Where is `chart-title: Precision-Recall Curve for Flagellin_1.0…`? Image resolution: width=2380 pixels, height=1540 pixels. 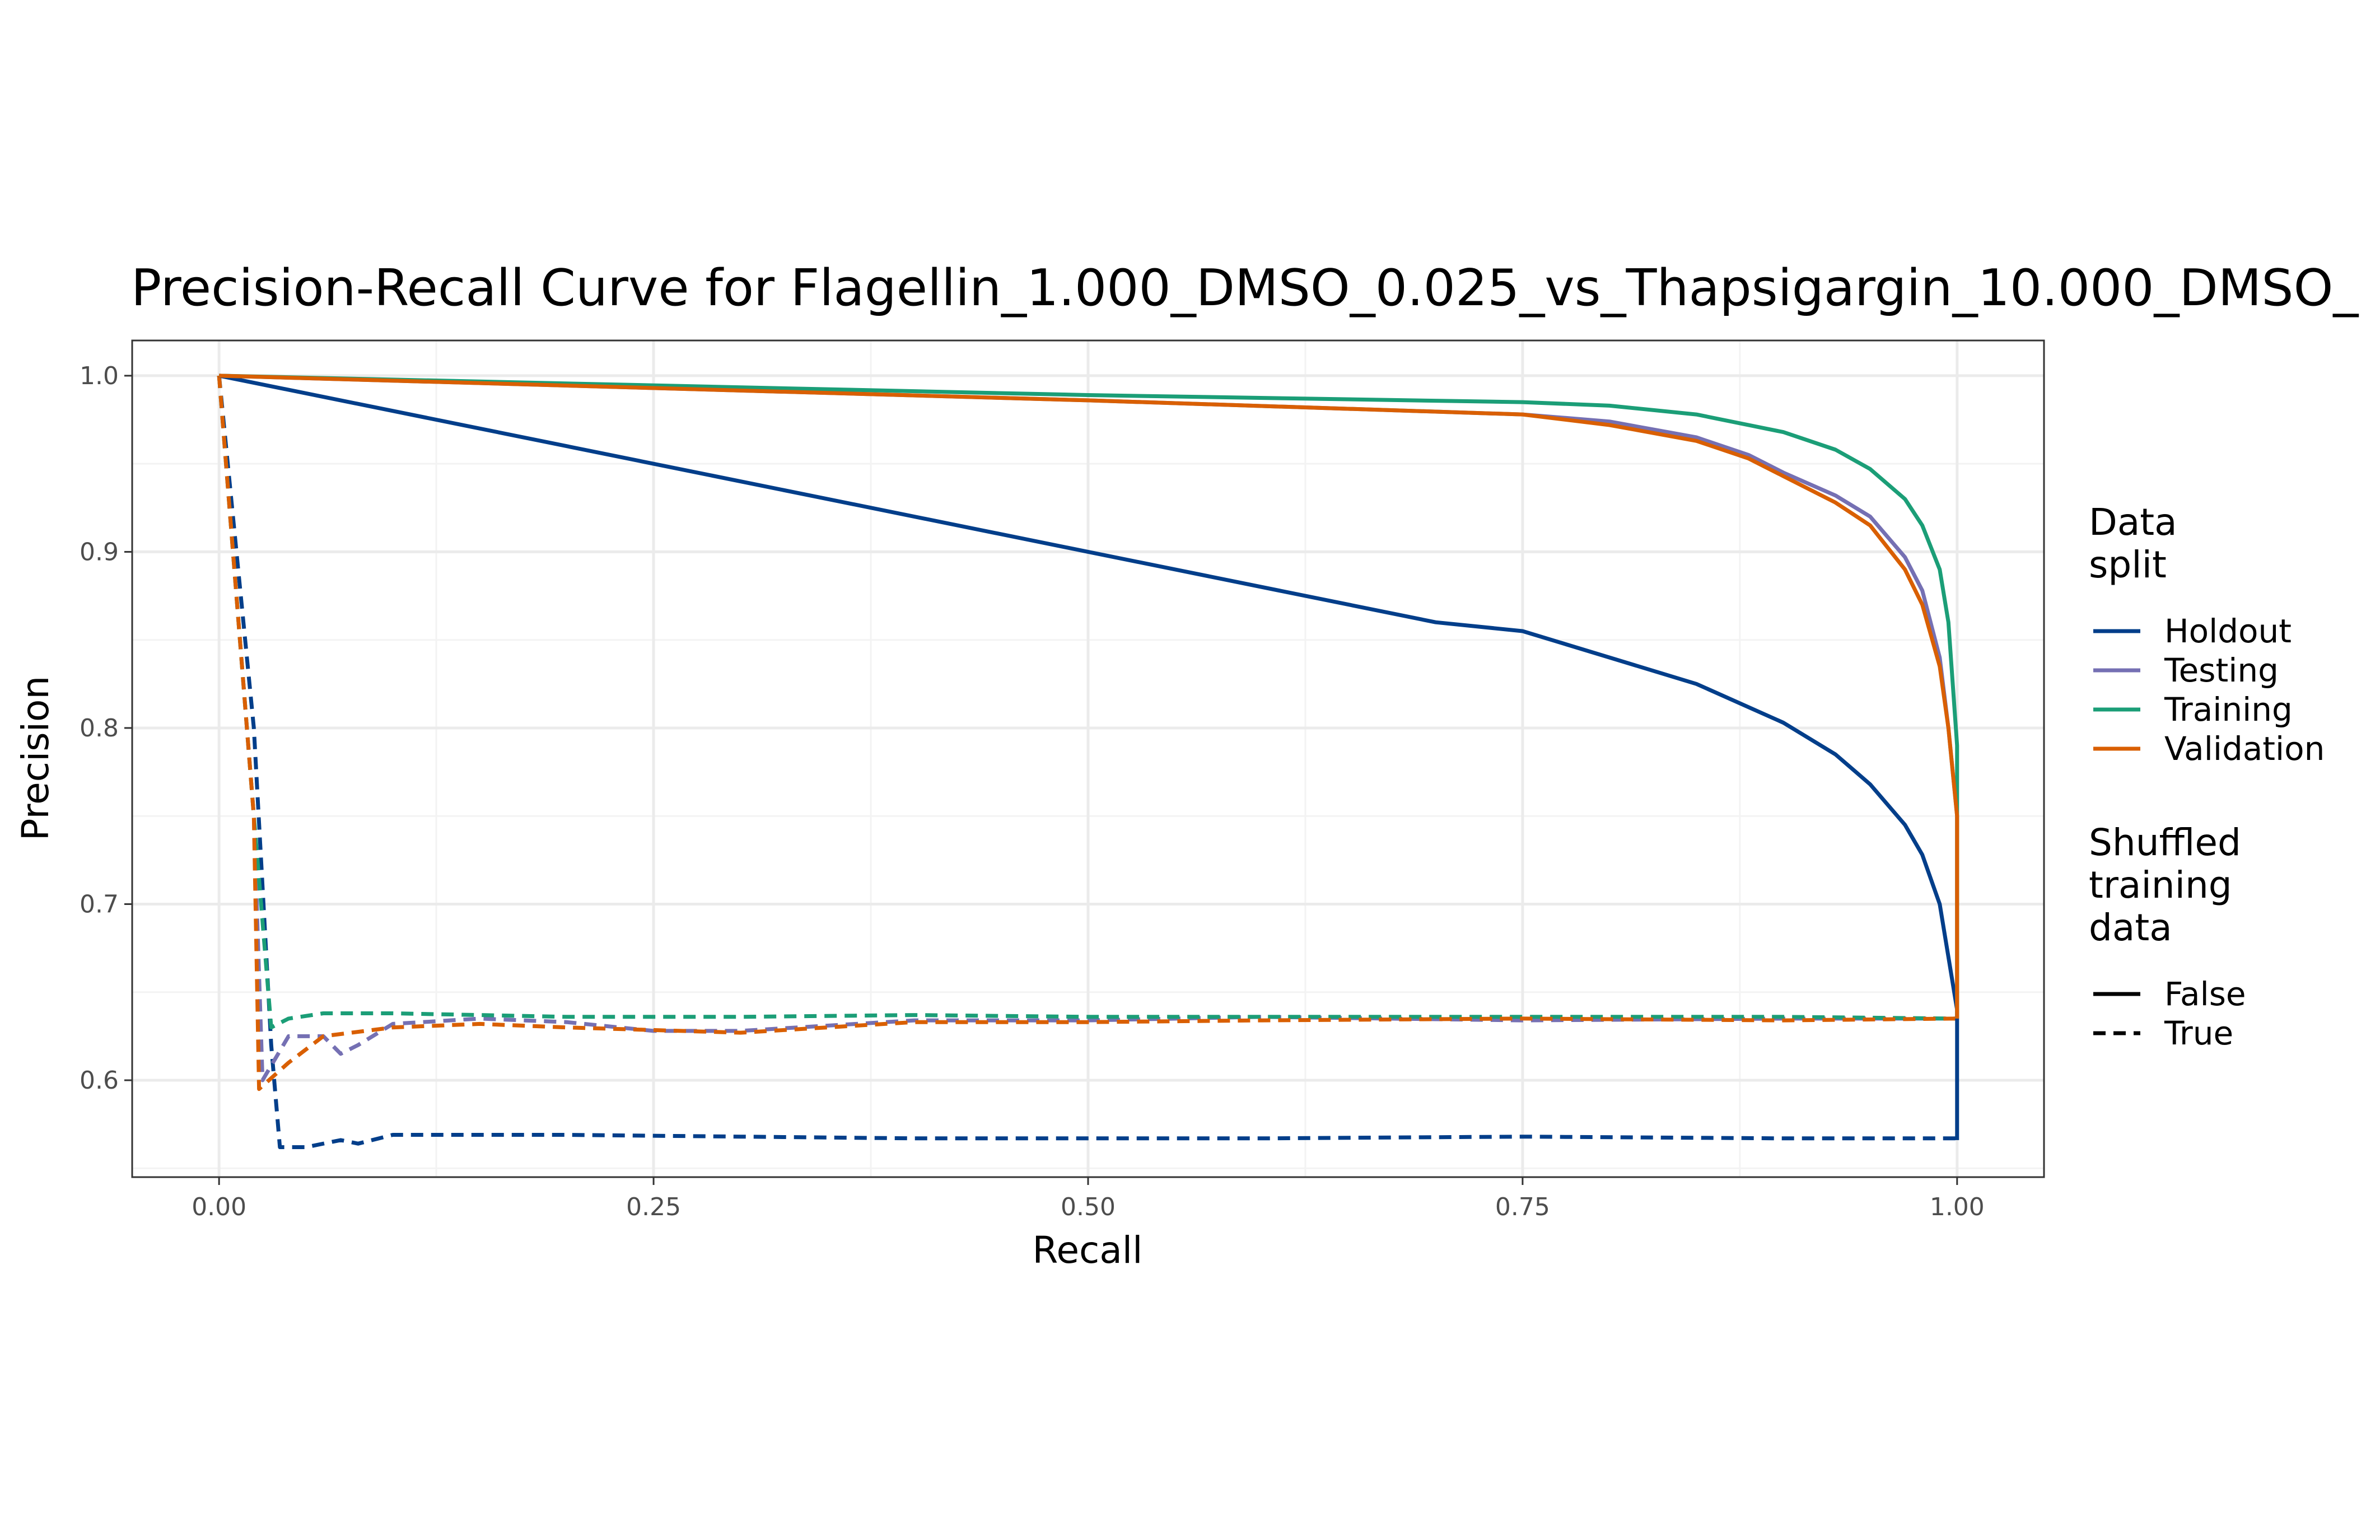 chart-title: Precision-Recall Curve for Flagellin_1.0… is located at coordinates (1245, 289).